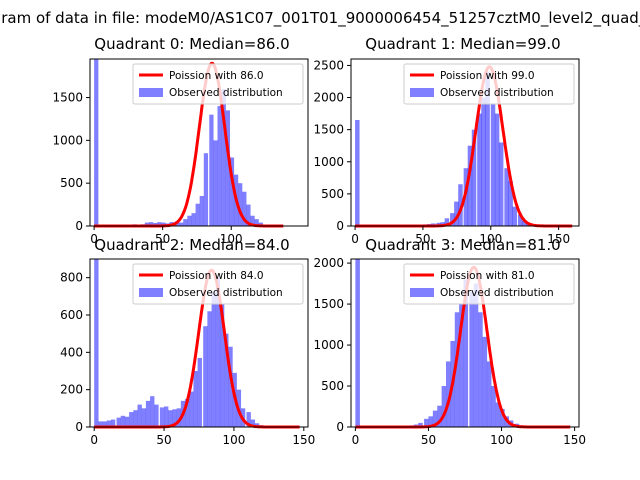 Image resolution: width=640 pixels, height=480 pixels. What do you see at coordinates (328, 263) in the screenshot?
I see `y-tick-label: 2000` at bounding box center [328, 263].